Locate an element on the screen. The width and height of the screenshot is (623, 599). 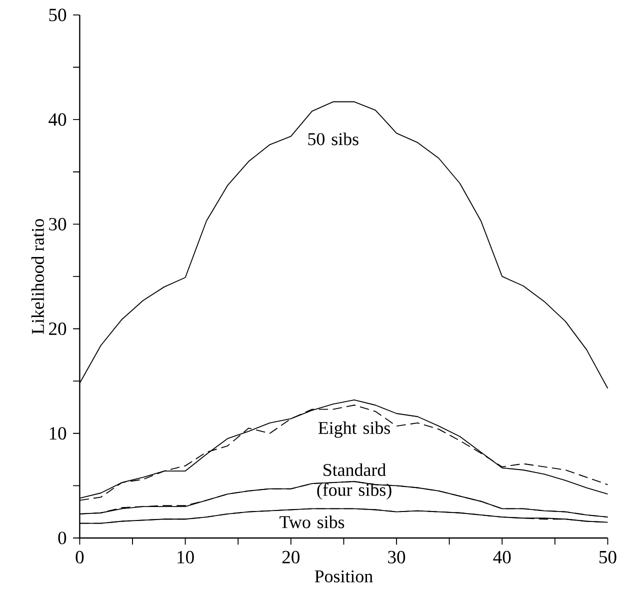
y-tick-label: 10 is located at coordinates (58, 433).